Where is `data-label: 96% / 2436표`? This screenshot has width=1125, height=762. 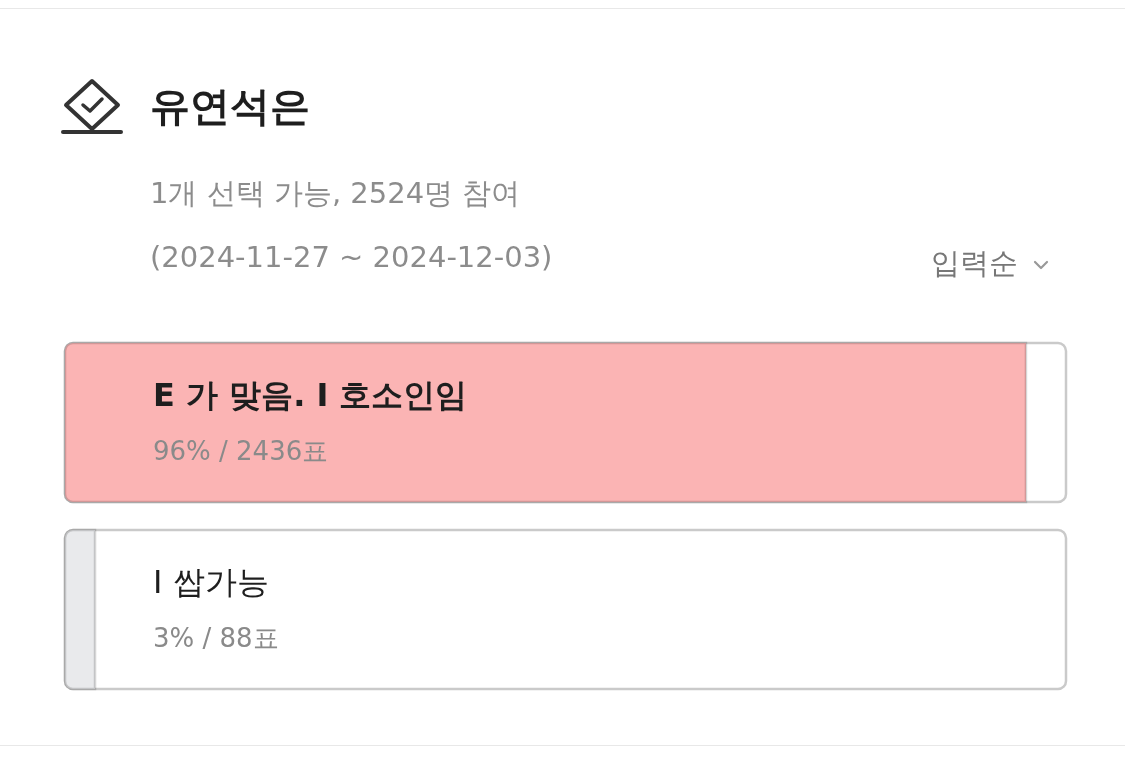 data-label: 96% / 2436표 is located at coordinates (241, 451).